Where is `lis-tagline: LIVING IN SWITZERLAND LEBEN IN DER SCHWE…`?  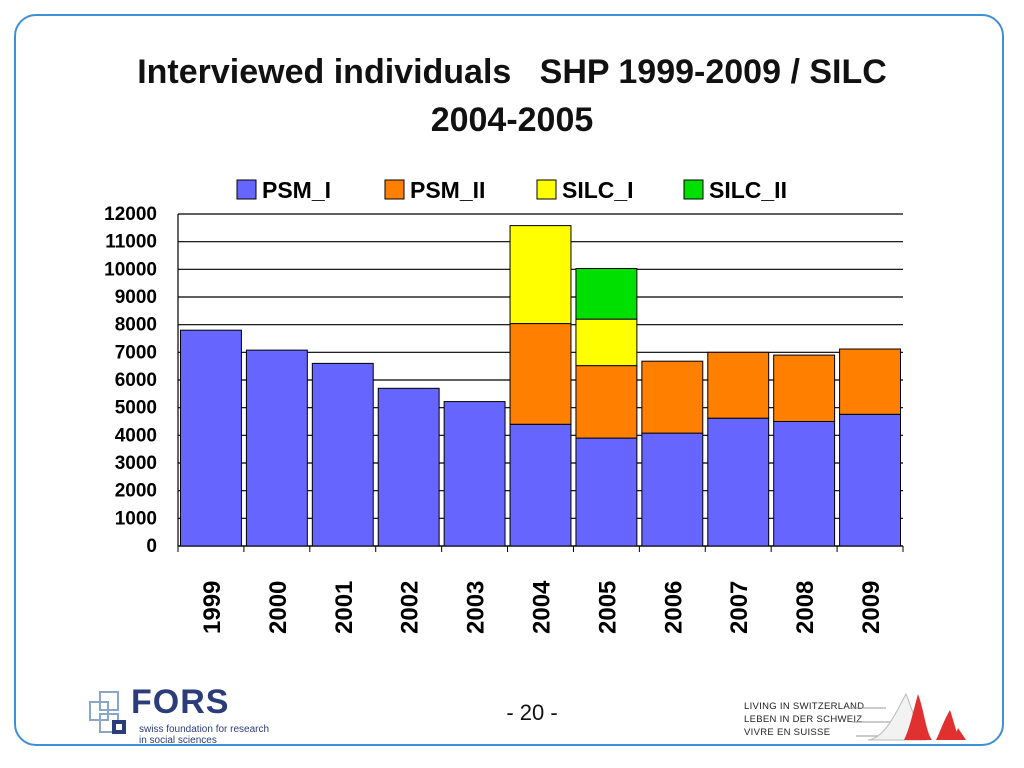
lis-tagline: LIVING IN SWITZERLAND LEBEN IN DER SCHWE… is located at coordinates (804, 719).